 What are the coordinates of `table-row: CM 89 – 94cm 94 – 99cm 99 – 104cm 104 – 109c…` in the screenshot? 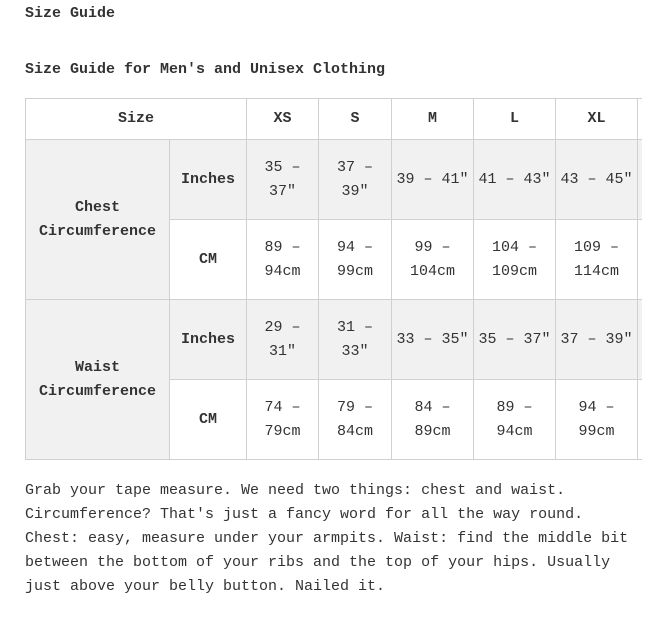 It's located at (334, 259).